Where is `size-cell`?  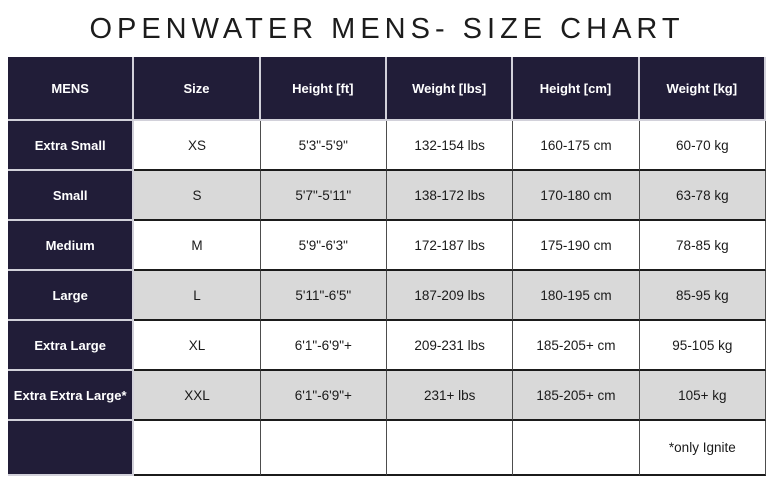
size-cell is located at coordinates (197, 448).